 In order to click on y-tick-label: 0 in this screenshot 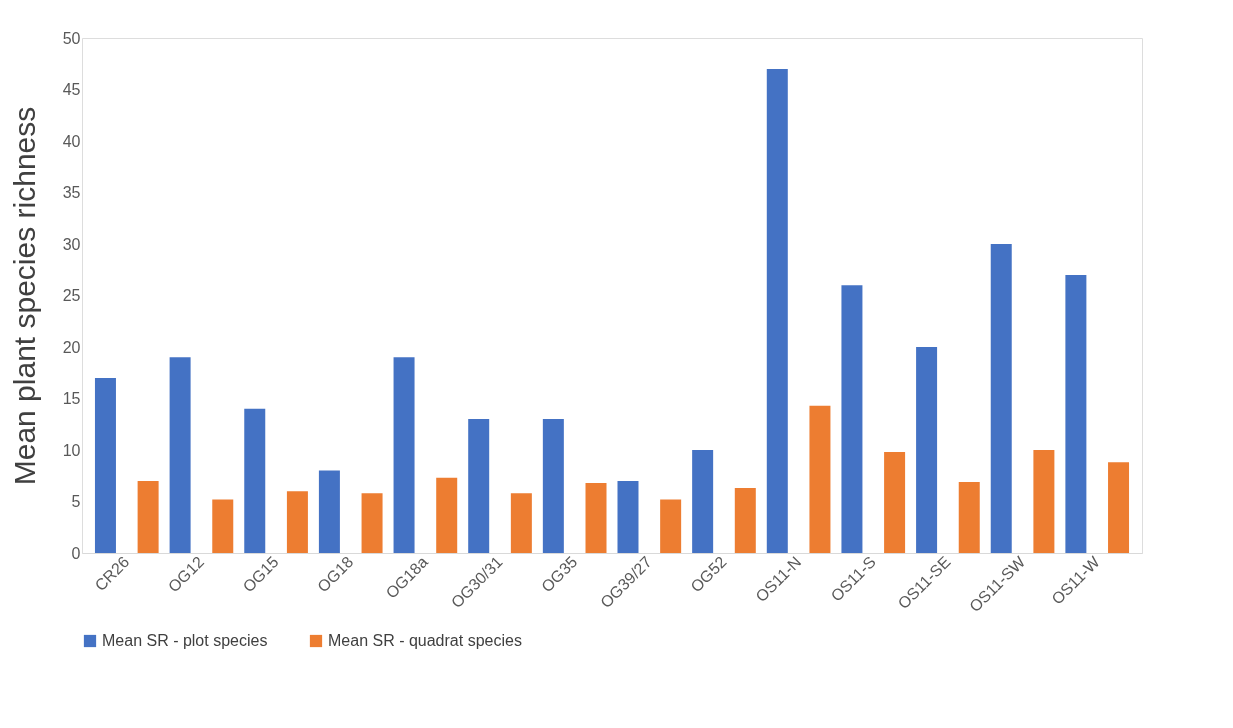, I will do `click(76, 553)`.